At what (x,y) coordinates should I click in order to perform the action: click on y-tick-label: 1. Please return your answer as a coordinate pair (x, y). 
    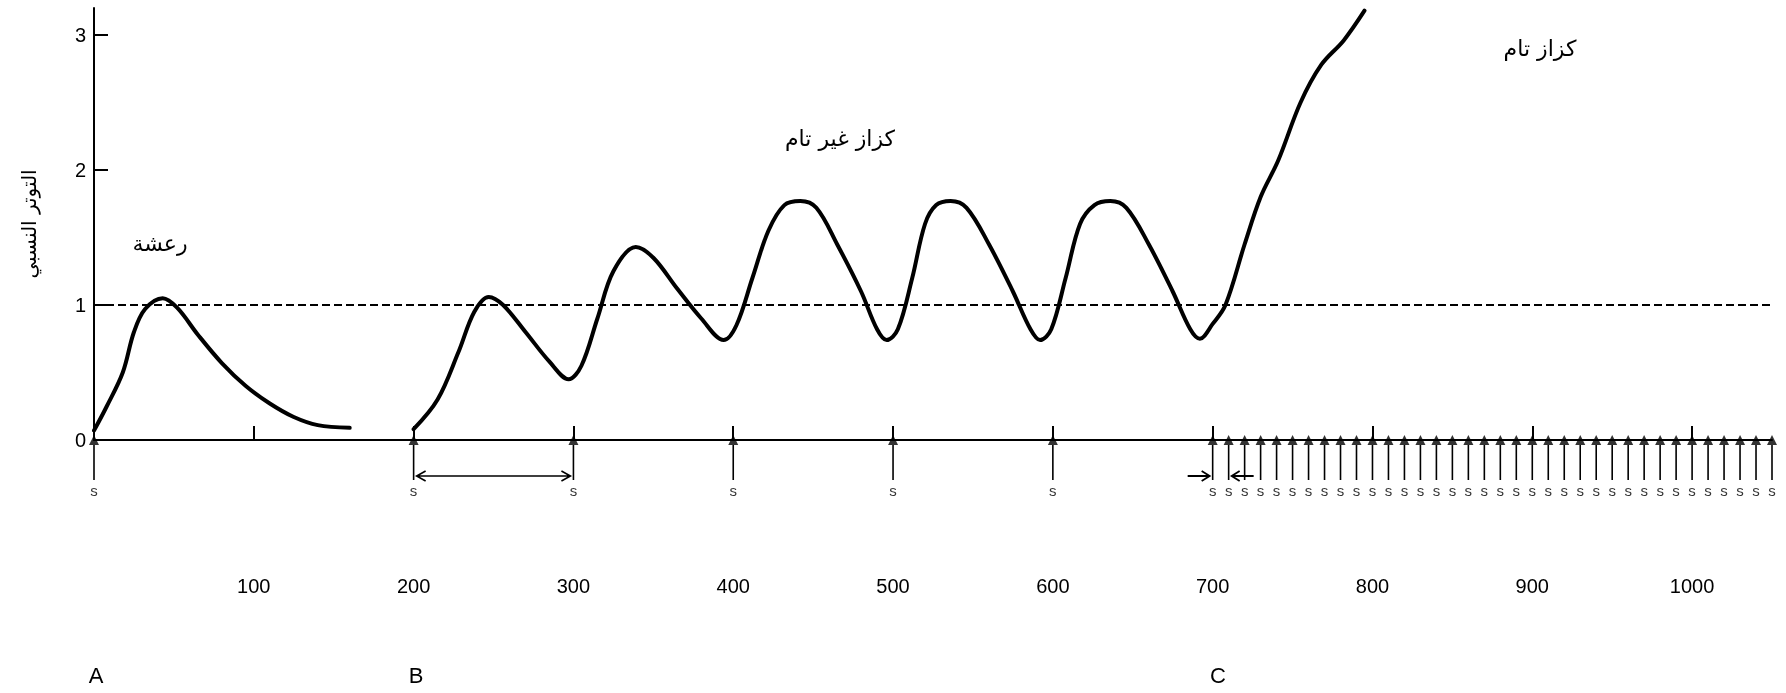
    Looking at the image, I should click on (80, 305).